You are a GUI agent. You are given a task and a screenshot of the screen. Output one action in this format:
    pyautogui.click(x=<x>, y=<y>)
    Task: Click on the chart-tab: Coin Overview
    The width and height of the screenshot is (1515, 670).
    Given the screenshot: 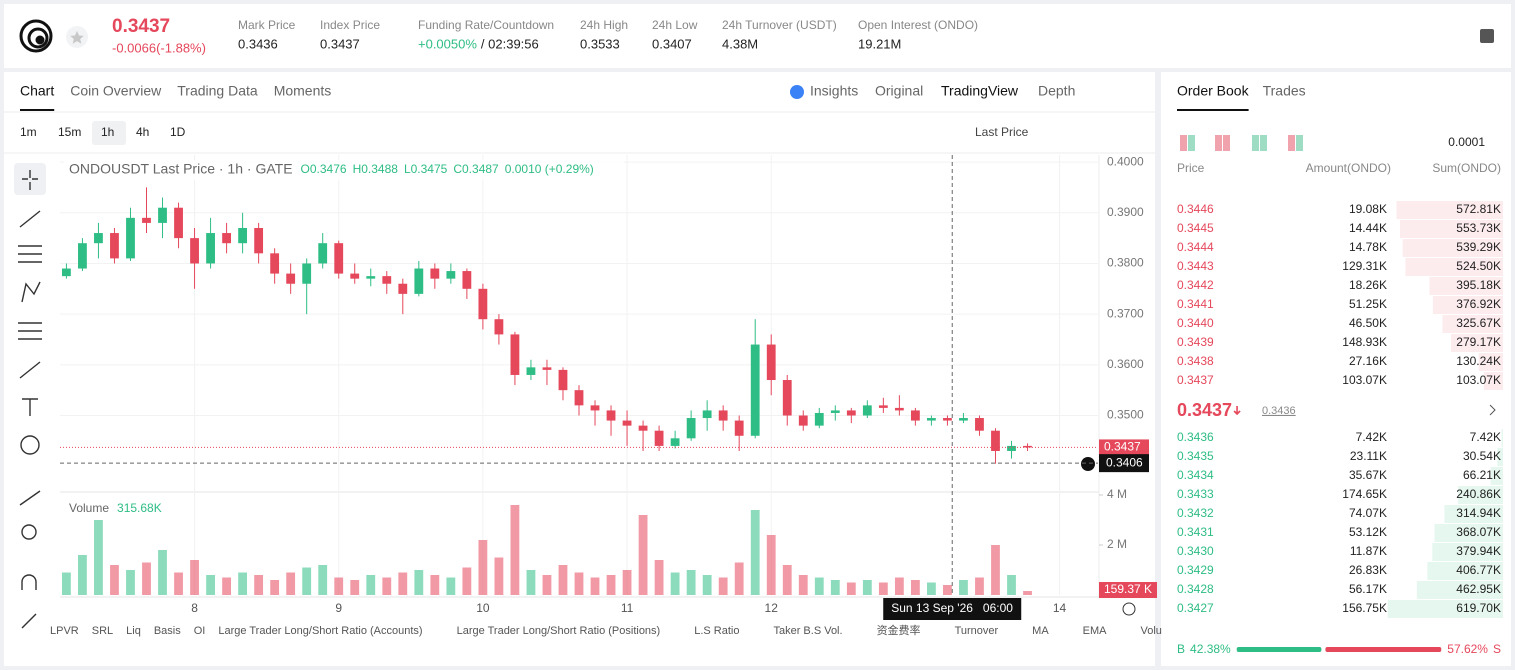 What is the action you would take?
    pyautogui.click(x=116, y=91)
    